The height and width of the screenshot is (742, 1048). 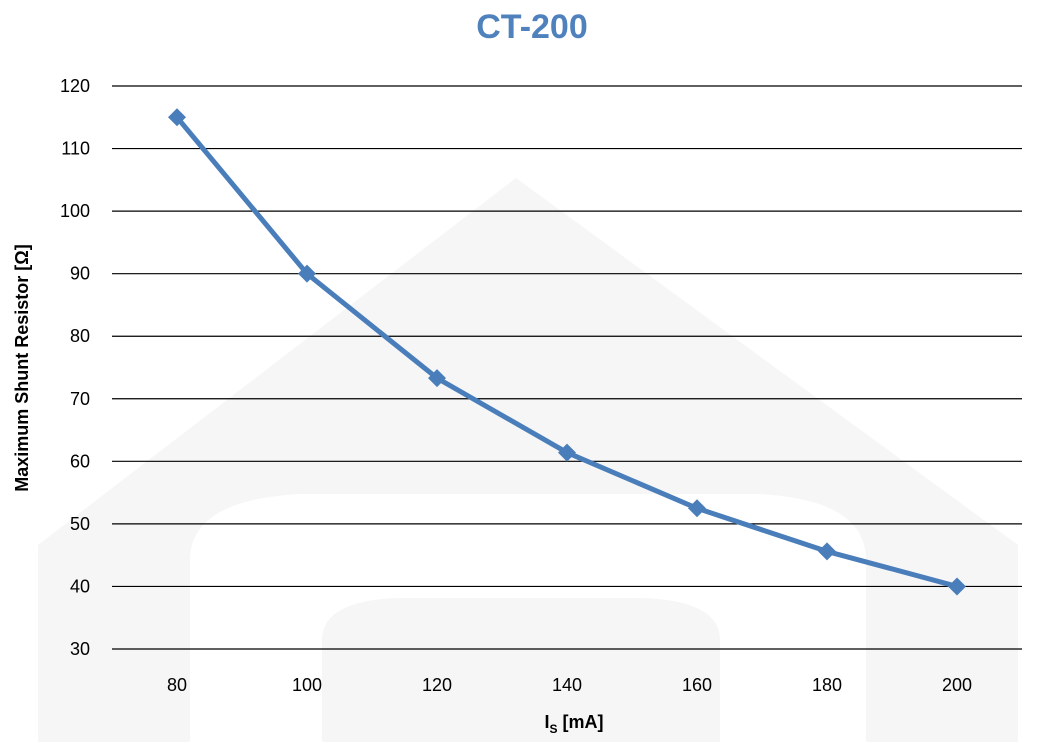 What do you see at coordinates (22, 367) in the screenshot?
I see `y-axis-label: Maximum Shunt Resistor [Ω]` at bounding box center [22, 367].